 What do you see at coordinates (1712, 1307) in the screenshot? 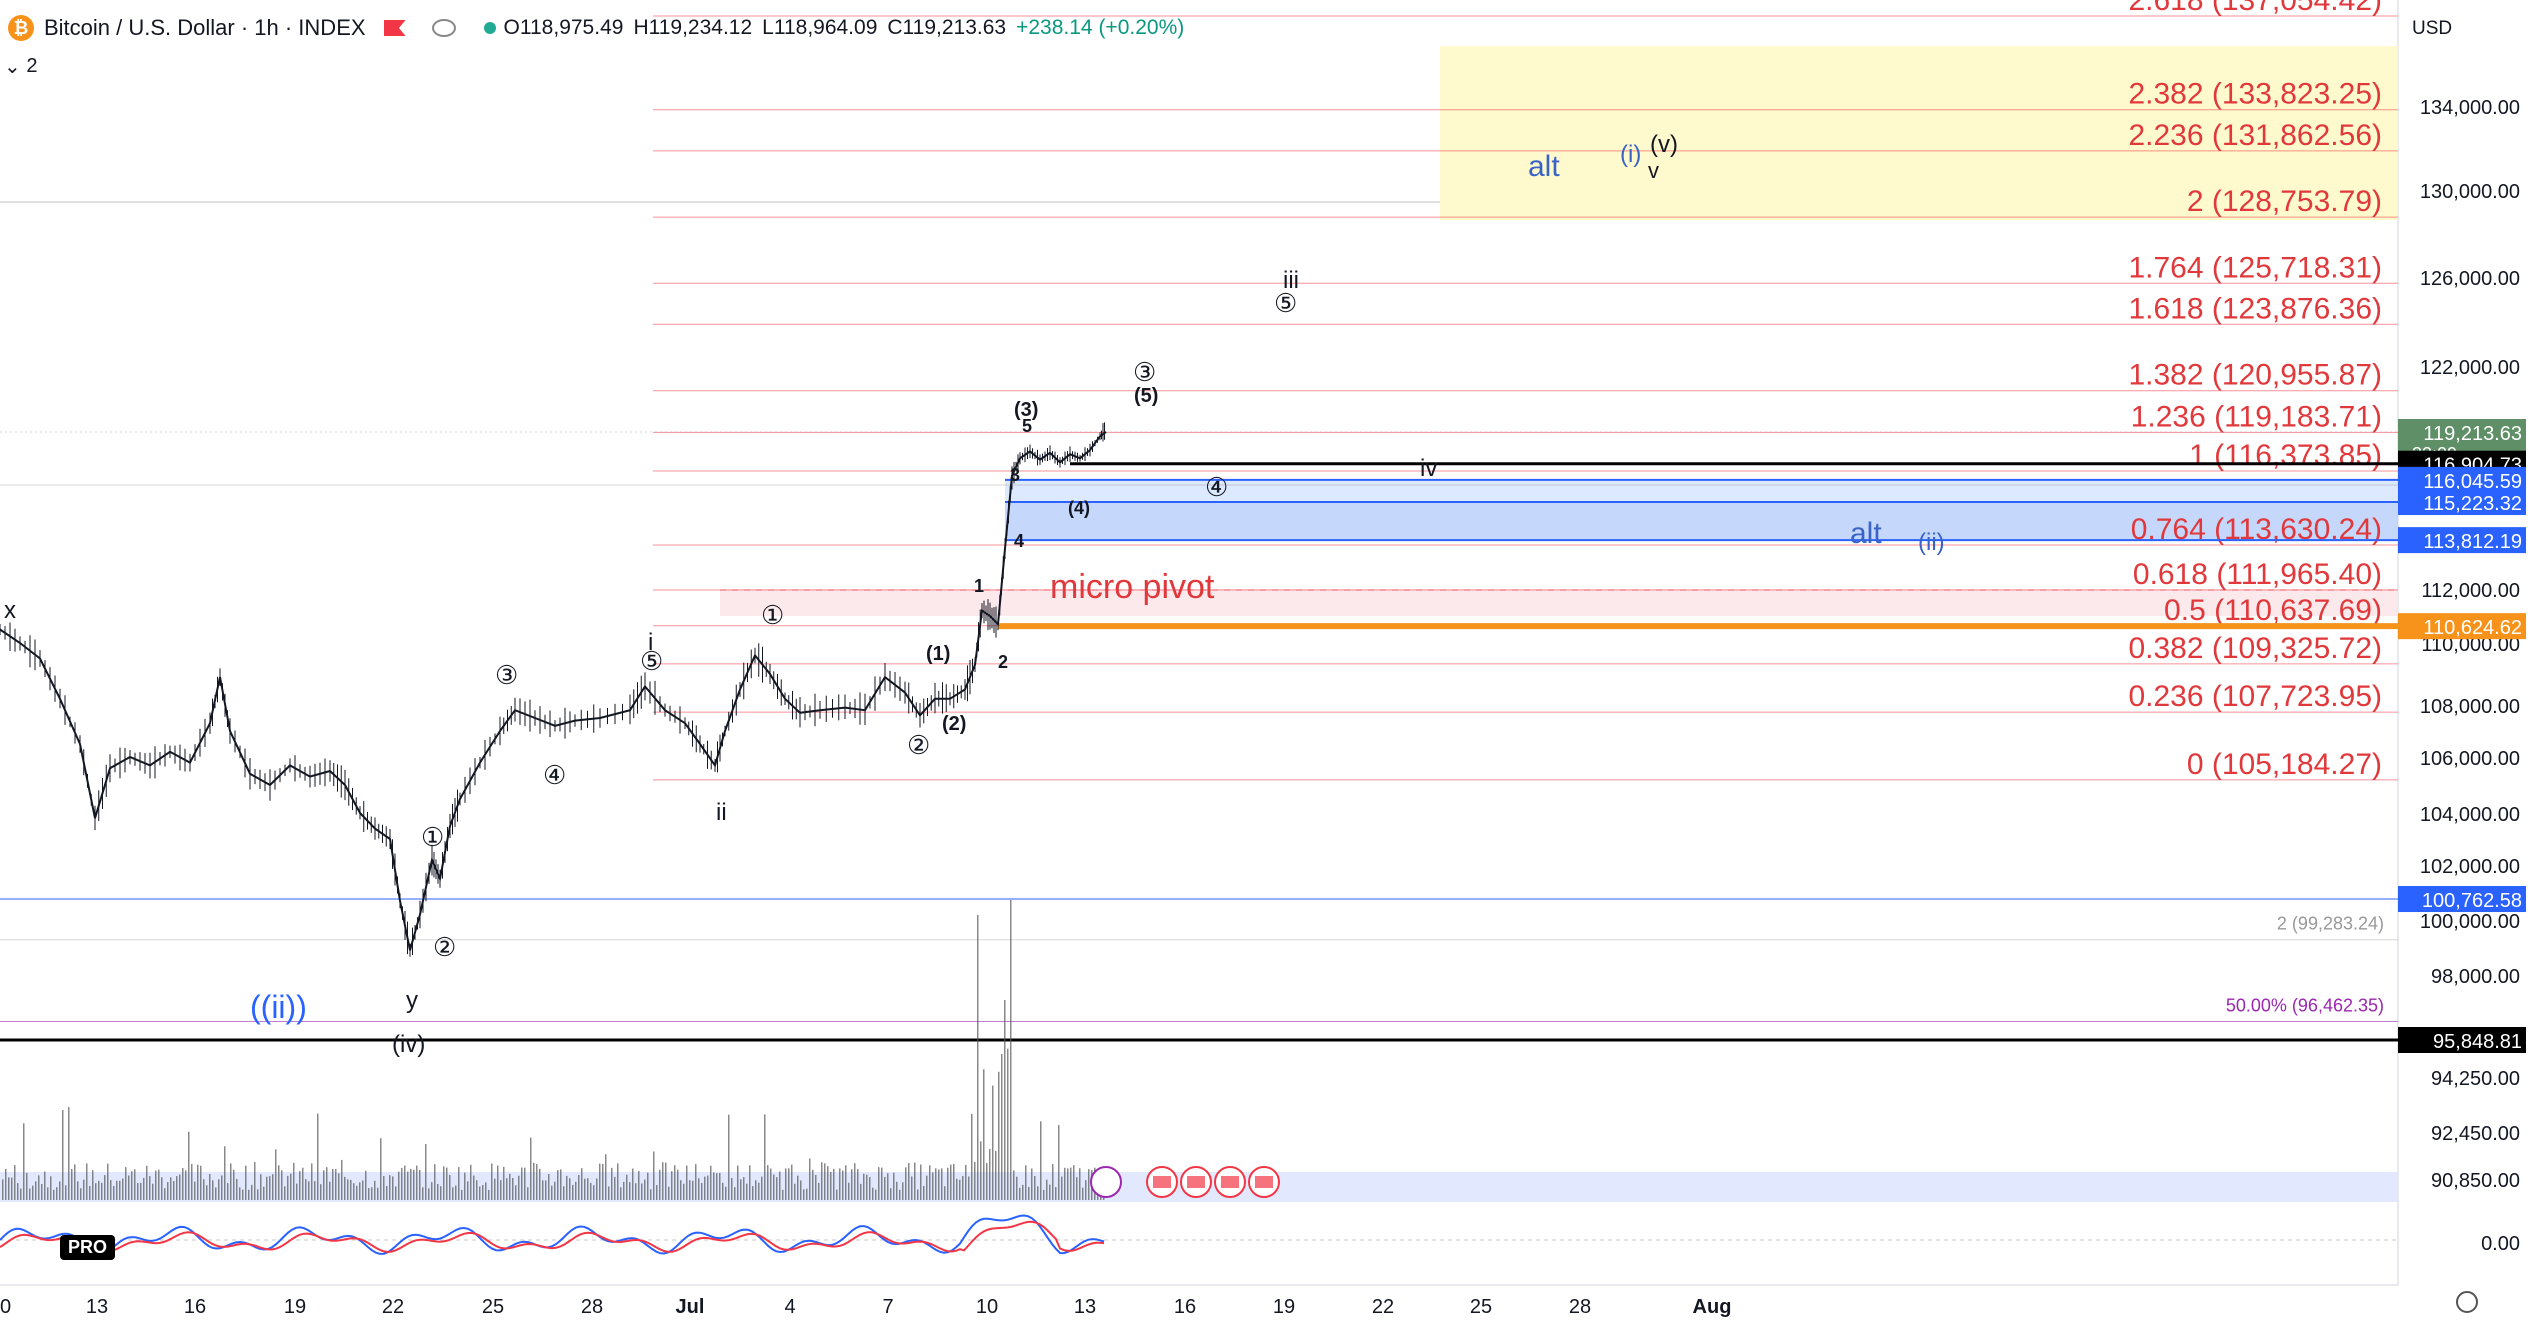
I see `x-tick-label: Aug` at bounding box center [1712, 1307].